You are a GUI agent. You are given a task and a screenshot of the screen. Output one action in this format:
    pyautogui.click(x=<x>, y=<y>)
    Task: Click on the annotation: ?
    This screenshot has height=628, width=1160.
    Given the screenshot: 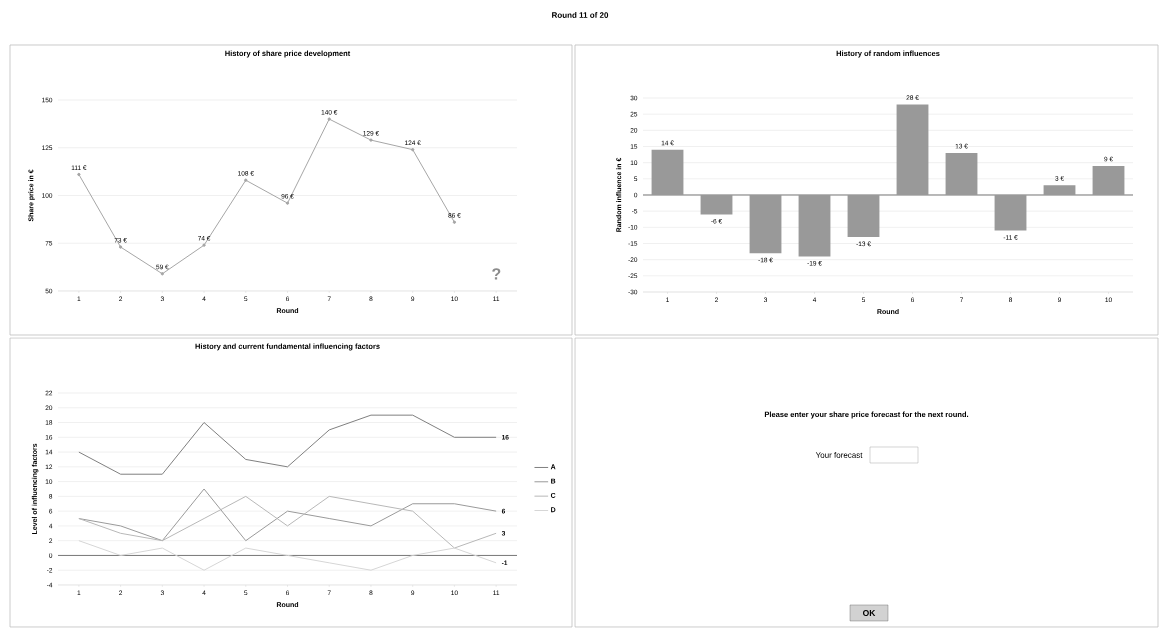 What is the action you would take?
    pyautogui.click(x=496, y=274)
    